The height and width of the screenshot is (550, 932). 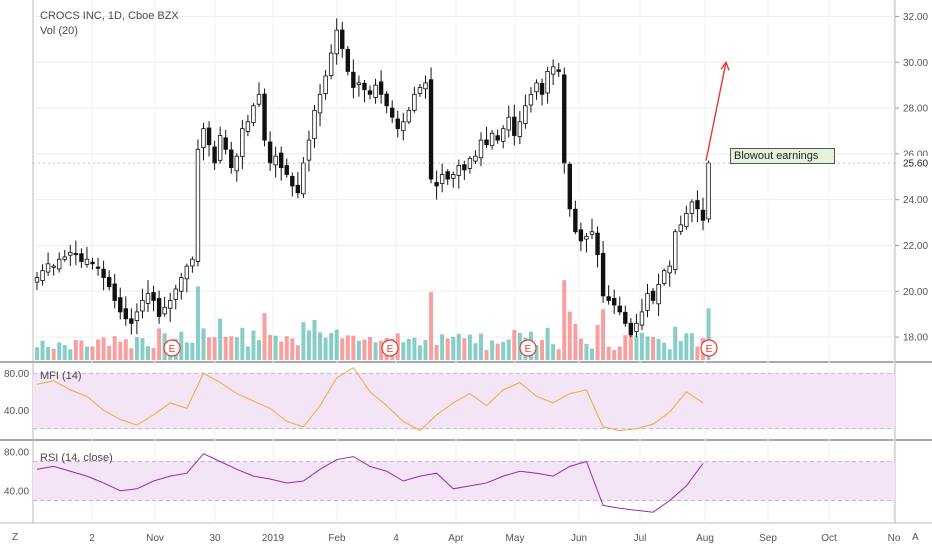 I want to click on annotation-note: Blowout earnings, so click(x=782, y=156).